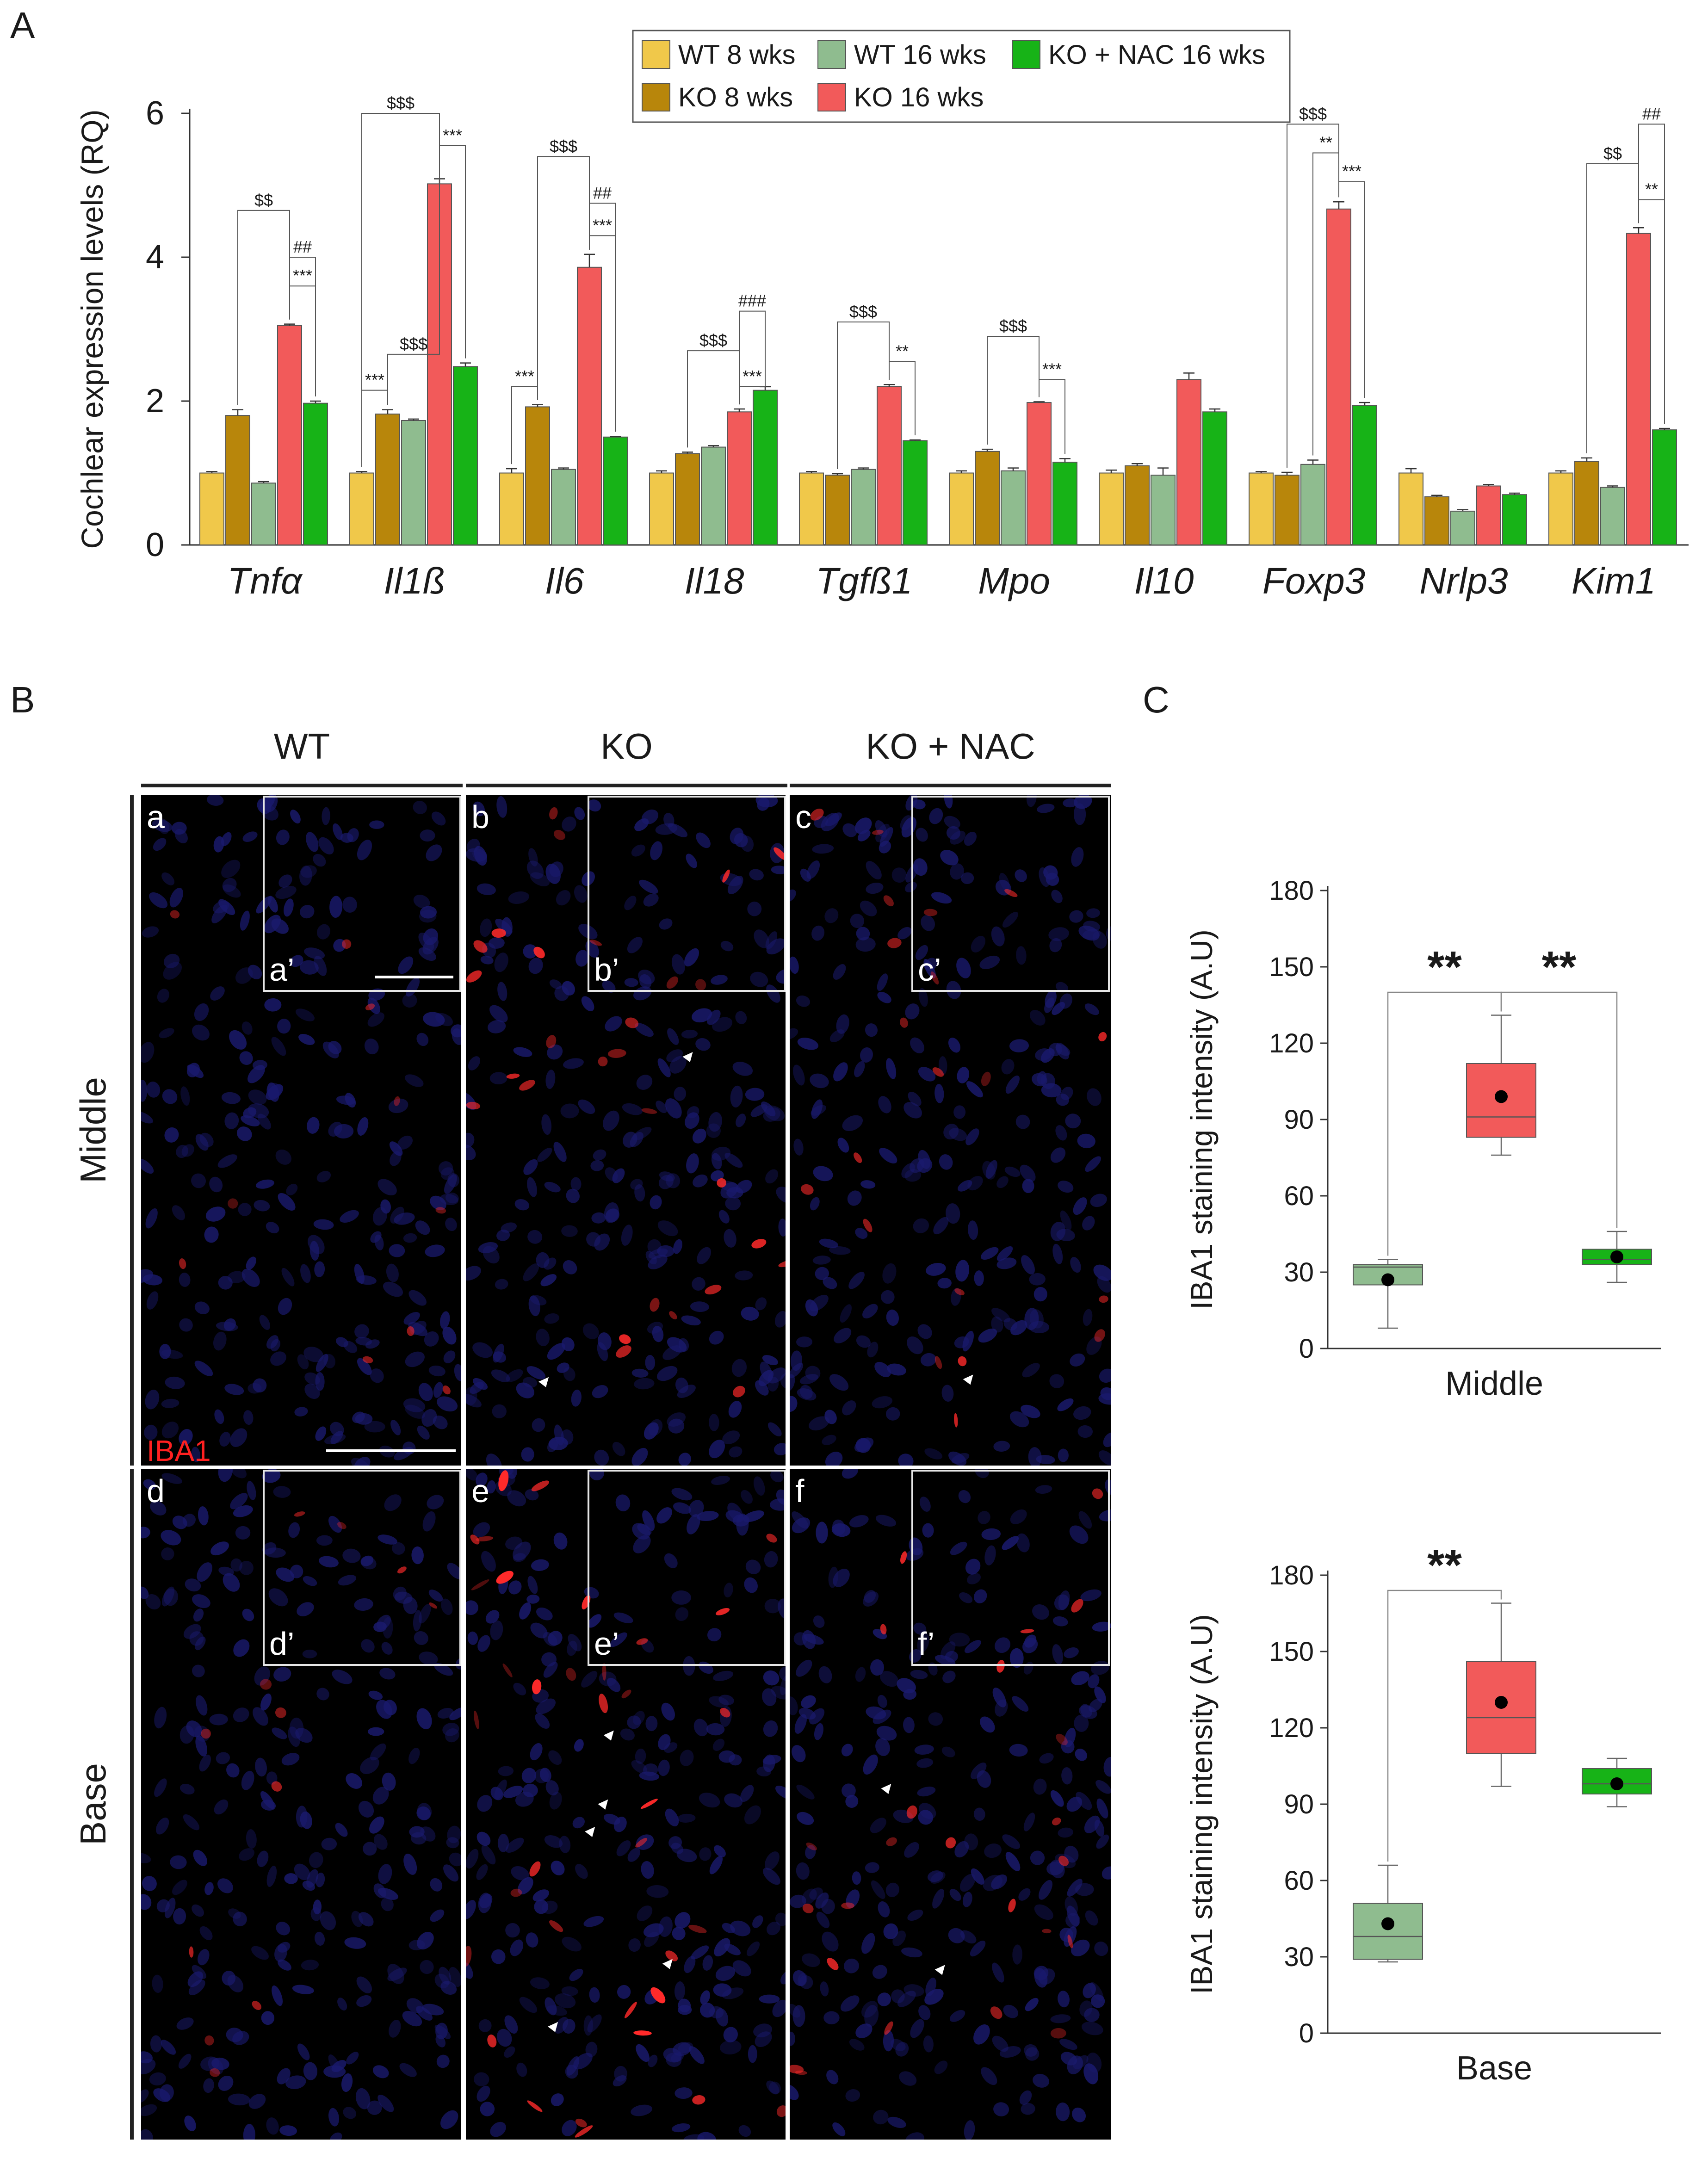 Image resolution: width=1708 pixels, height=2165 pixels. Describe the element at coordinates (1291, 967) in the screenshot. I see `y-tick-label: 150` at that location.